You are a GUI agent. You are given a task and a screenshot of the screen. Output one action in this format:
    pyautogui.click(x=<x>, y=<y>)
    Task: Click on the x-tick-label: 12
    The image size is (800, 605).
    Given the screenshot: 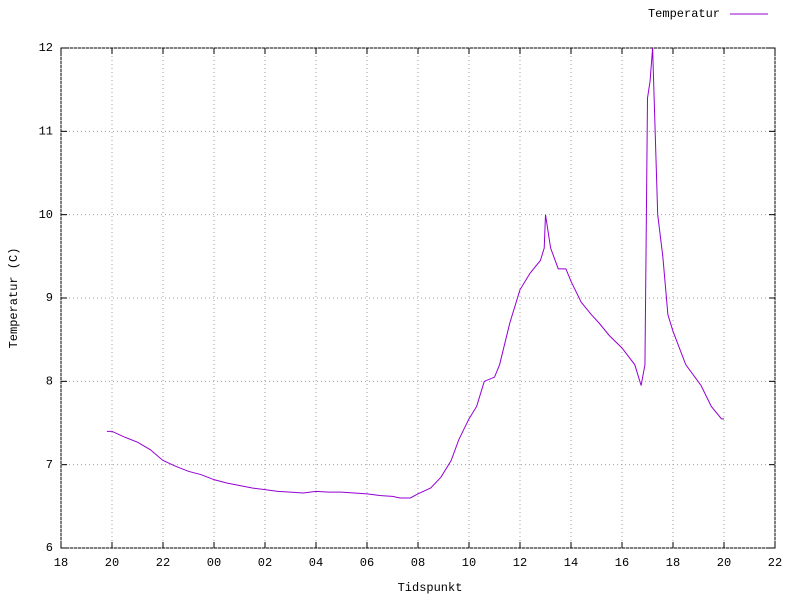 What is the action you would take?
    pyautogui.click(x=520, y=563)
    